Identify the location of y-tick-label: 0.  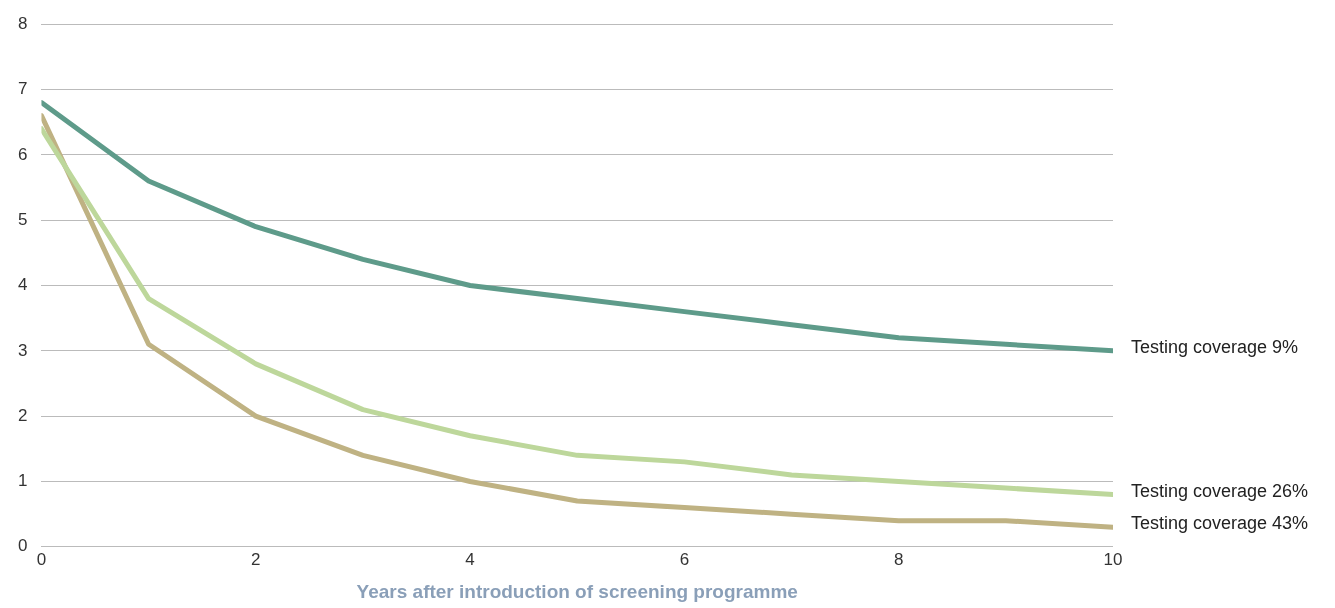
(22, 546).